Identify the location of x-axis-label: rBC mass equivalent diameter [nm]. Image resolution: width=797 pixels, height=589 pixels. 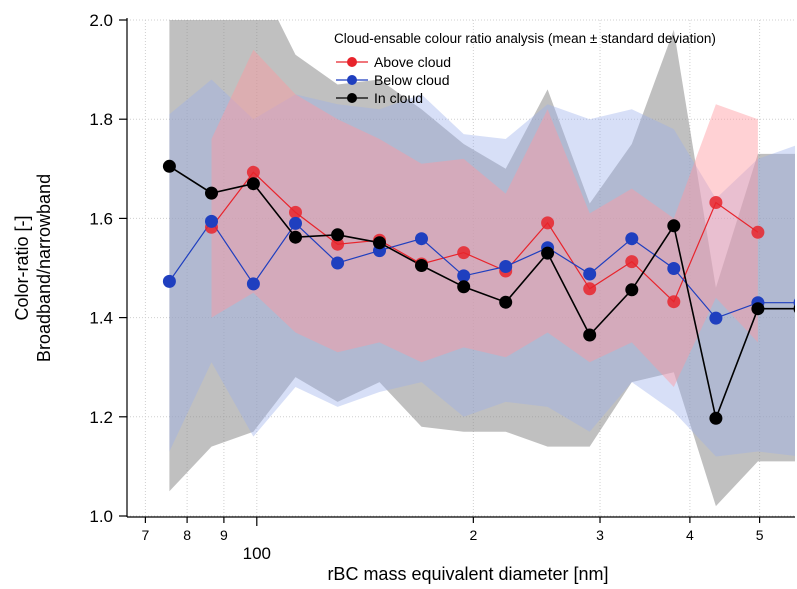
(467, 574).